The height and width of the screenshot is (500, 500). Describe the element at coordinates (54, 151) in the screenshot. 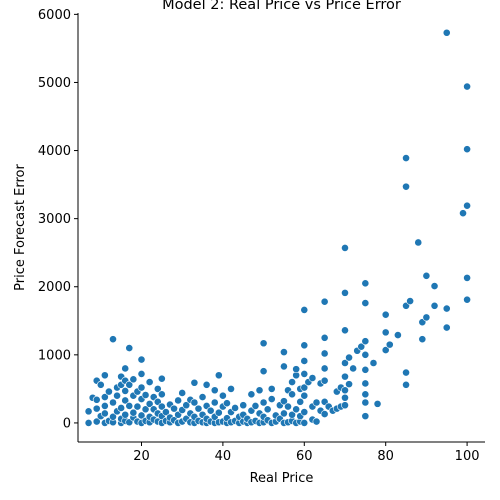

I see `y-tick-label: 4000` at that location.